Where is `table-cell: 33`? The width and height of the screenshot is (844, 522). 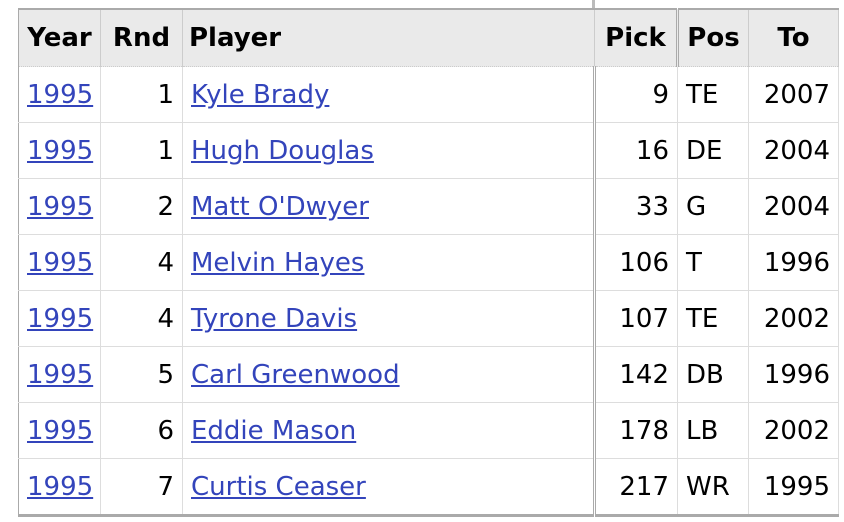 table-cell: 33 is located at coordinates (636, 206).